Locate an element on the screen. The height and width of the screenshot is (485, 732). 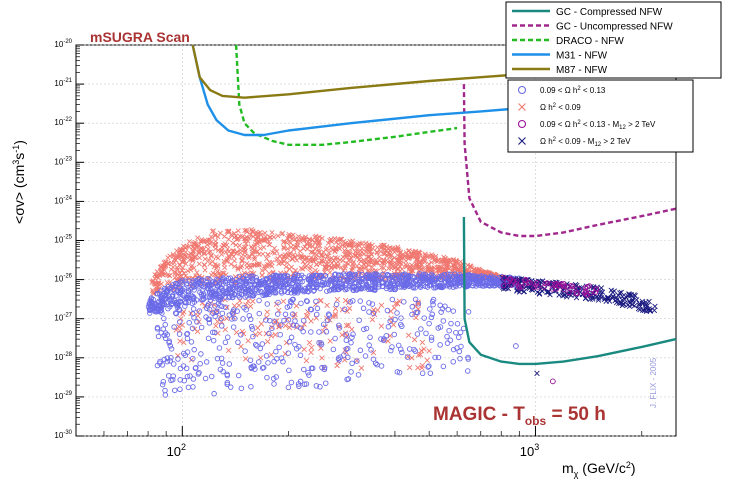
outlier-point is located at coordinates (516, 346).